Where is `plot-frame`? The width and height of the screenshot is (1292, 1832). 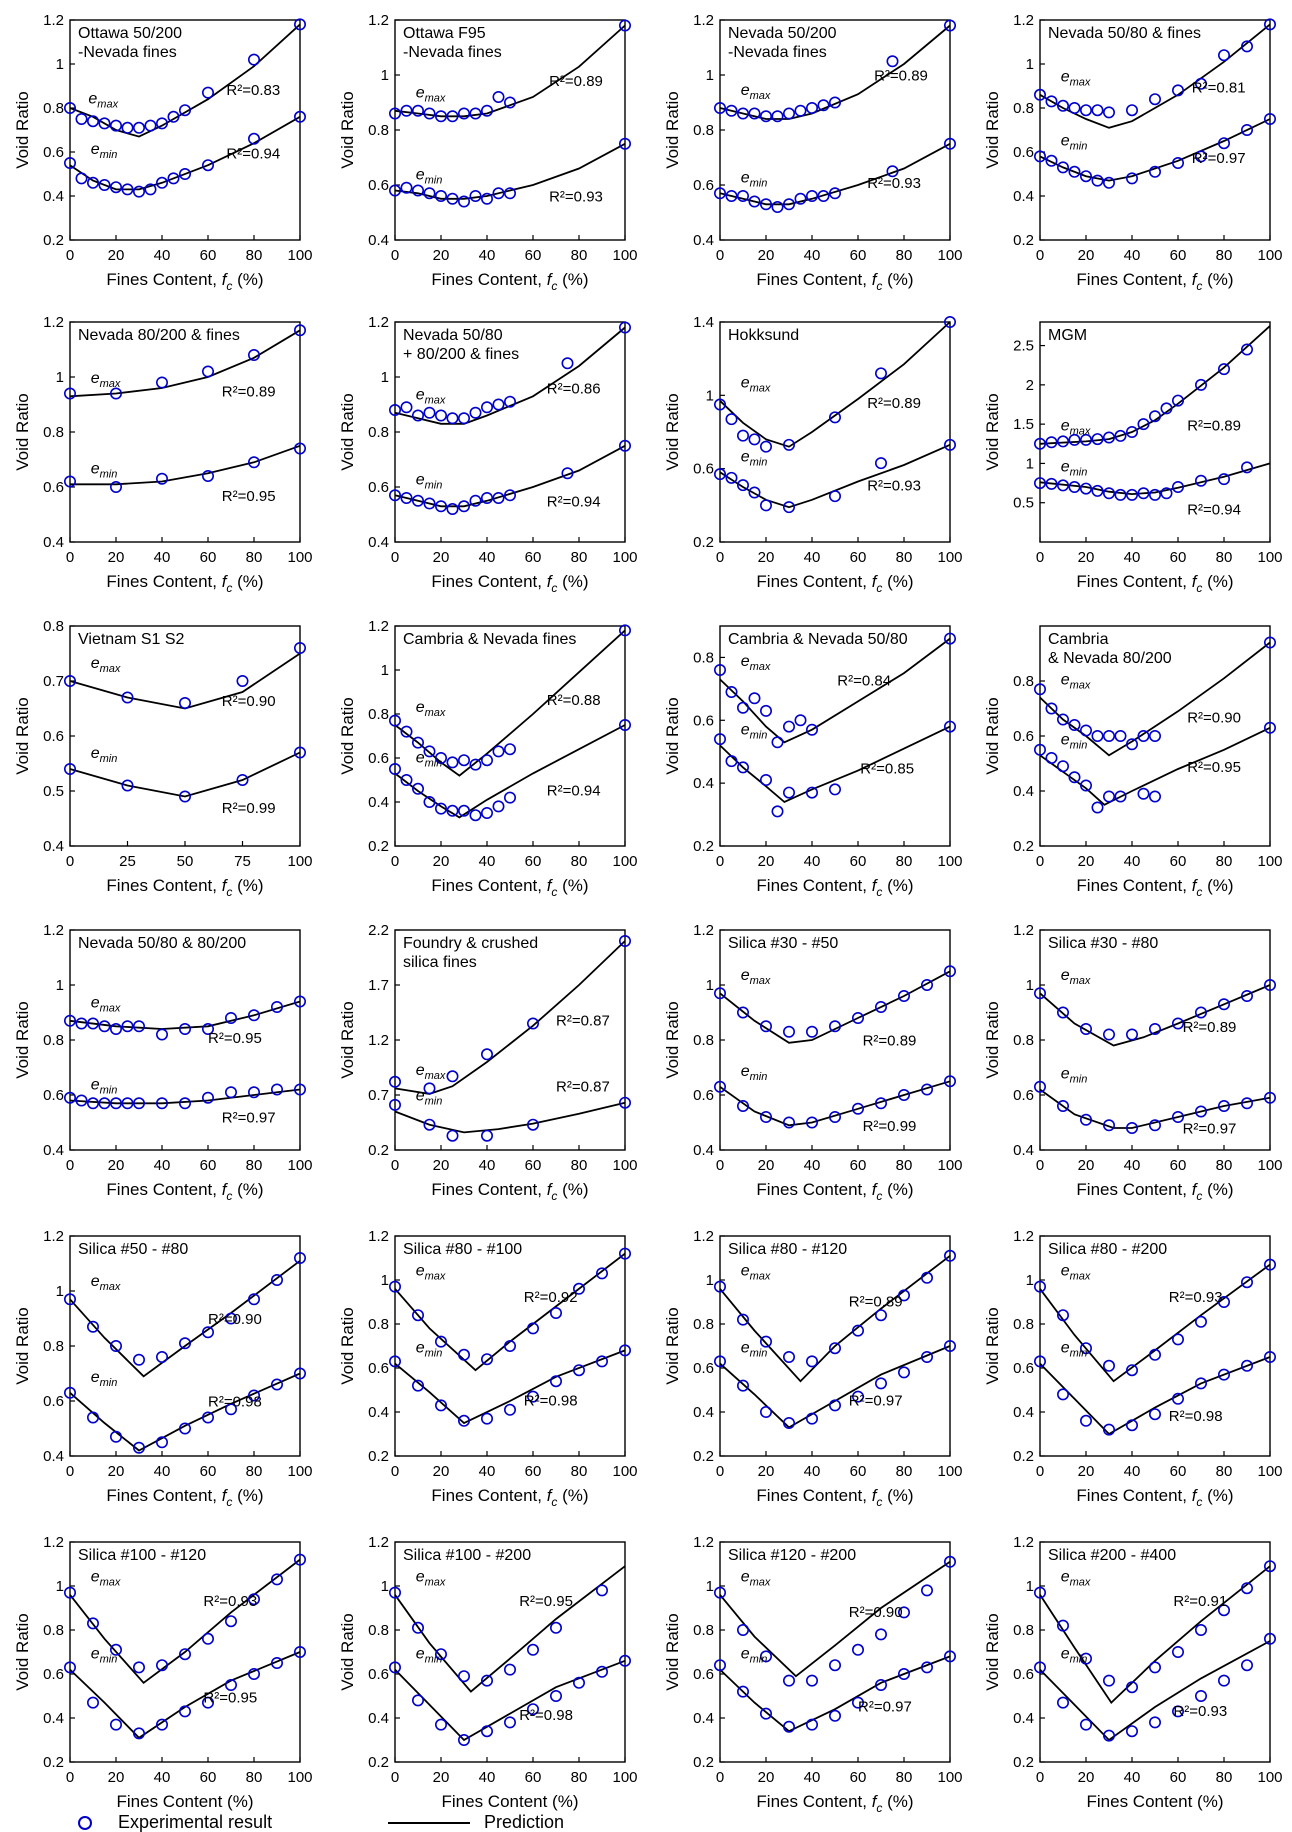
plot-frame is located at coordinates (1155, 130).